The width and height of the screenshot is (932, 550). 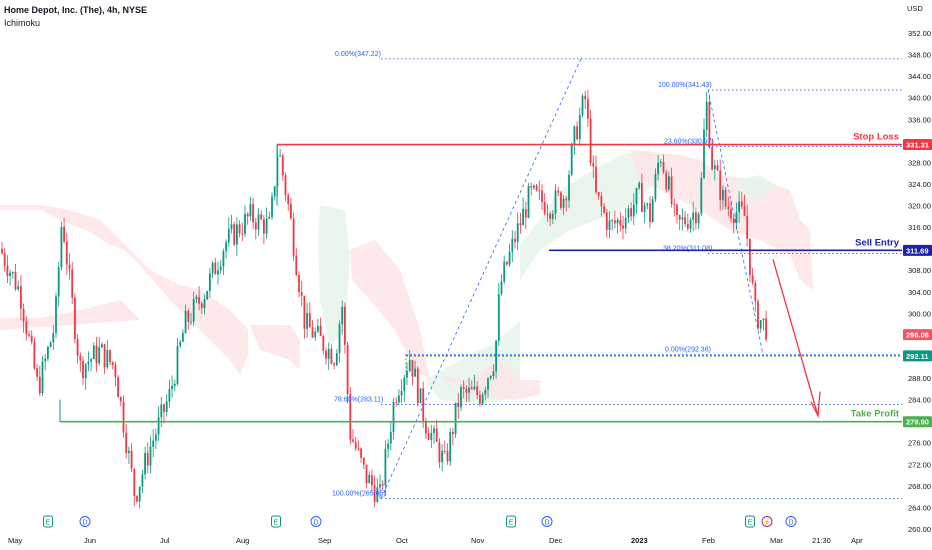 I want to click on y-tick-label: 276.00, so click(x=919, y=443).